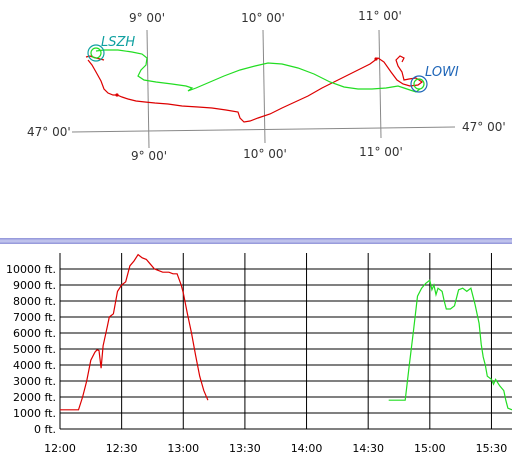  What do you see at coordinates (275, 448) in the screenshot?
I see `altitude-x-ticks: 12:00 12:30 13:00 13:30 14:00 14:30 15:00 15:30` at bounding box center [275, 448].